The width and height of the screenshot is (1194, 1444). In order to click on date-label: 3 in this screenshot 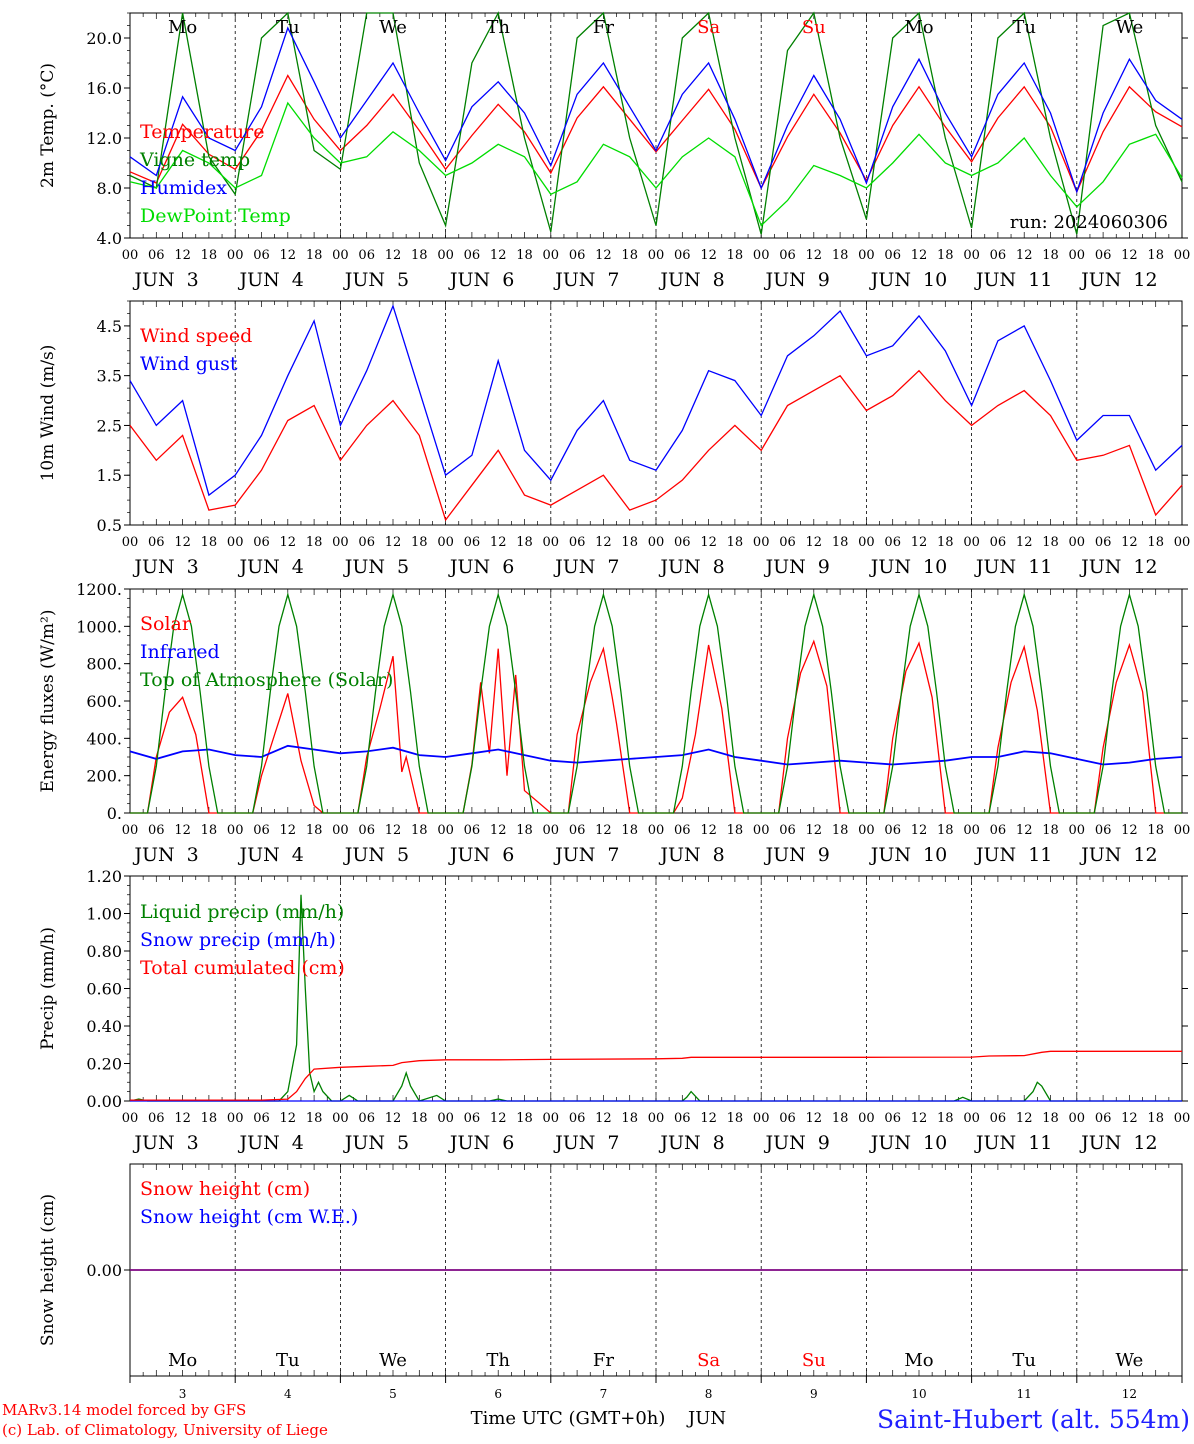, I will do `click(193, 1143)`.